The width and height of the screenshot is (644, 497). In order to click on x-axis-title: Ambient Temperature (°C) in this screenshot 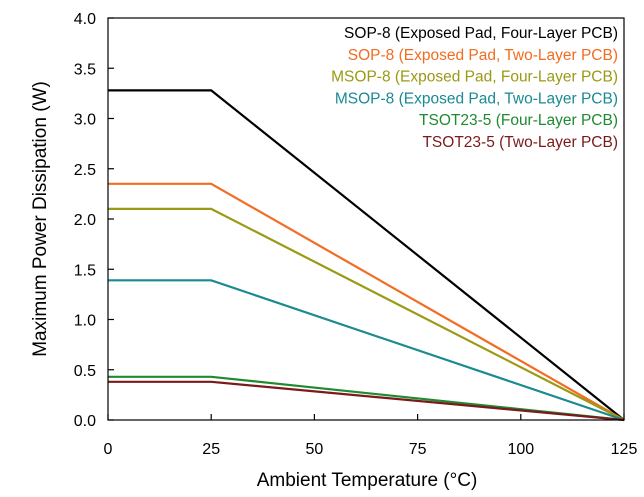, I will do `click(367, 480)`.